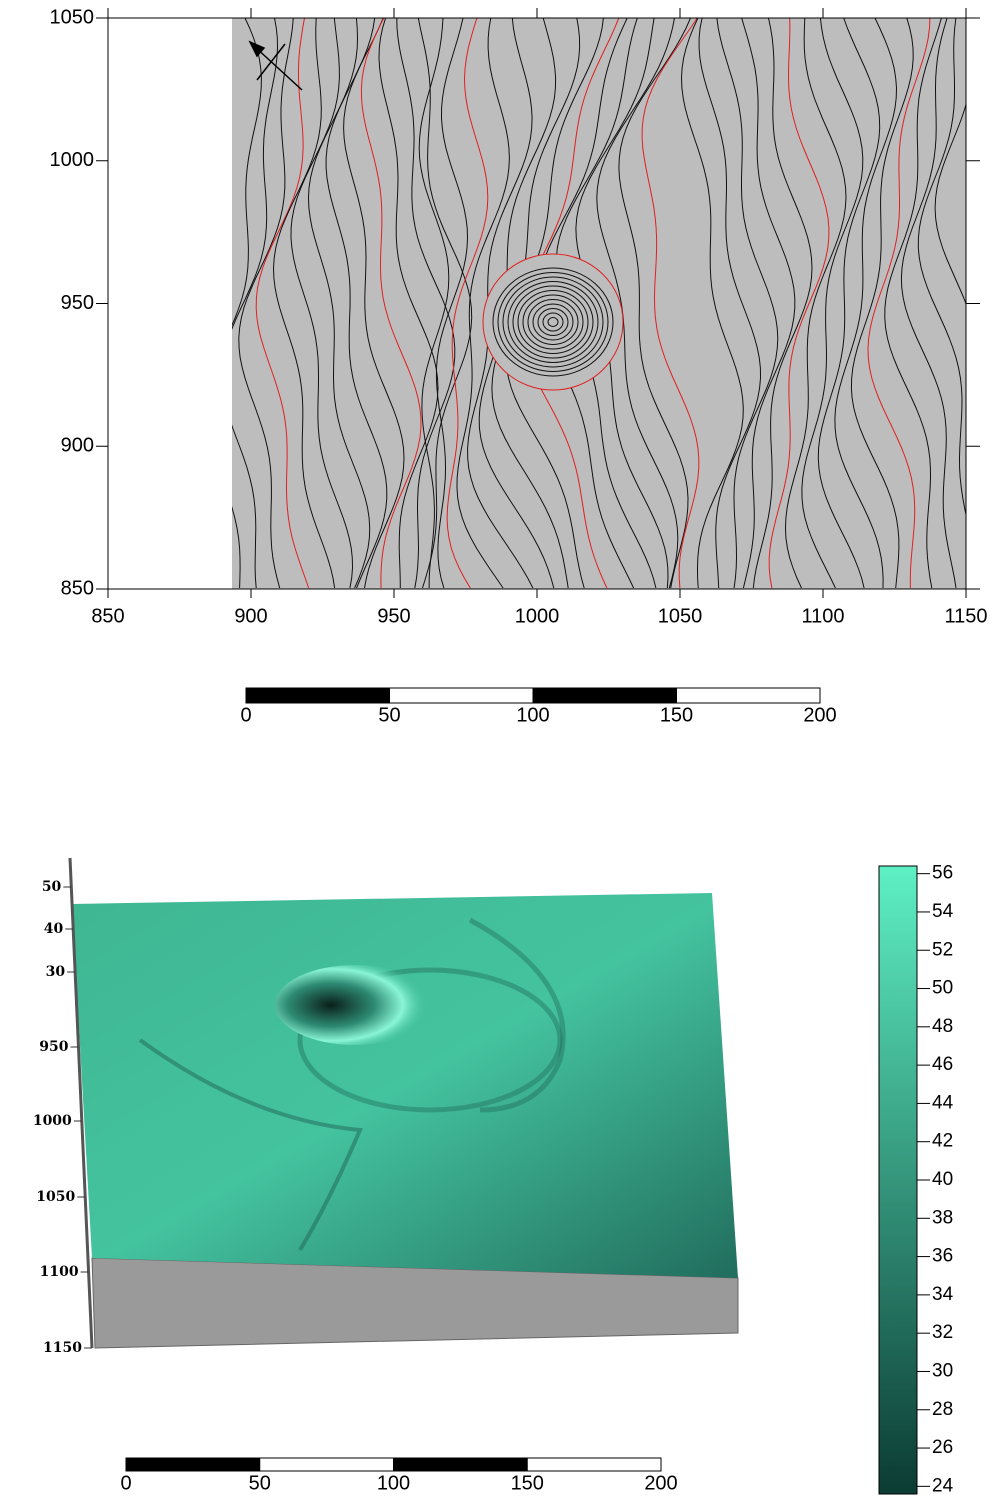 The width and height of the screenshot is (999, 1497). What do you see at coordinates (942, 1217) in the screenshot?
I see `colorbar-label: 38` at bounding box center [942, 1217].